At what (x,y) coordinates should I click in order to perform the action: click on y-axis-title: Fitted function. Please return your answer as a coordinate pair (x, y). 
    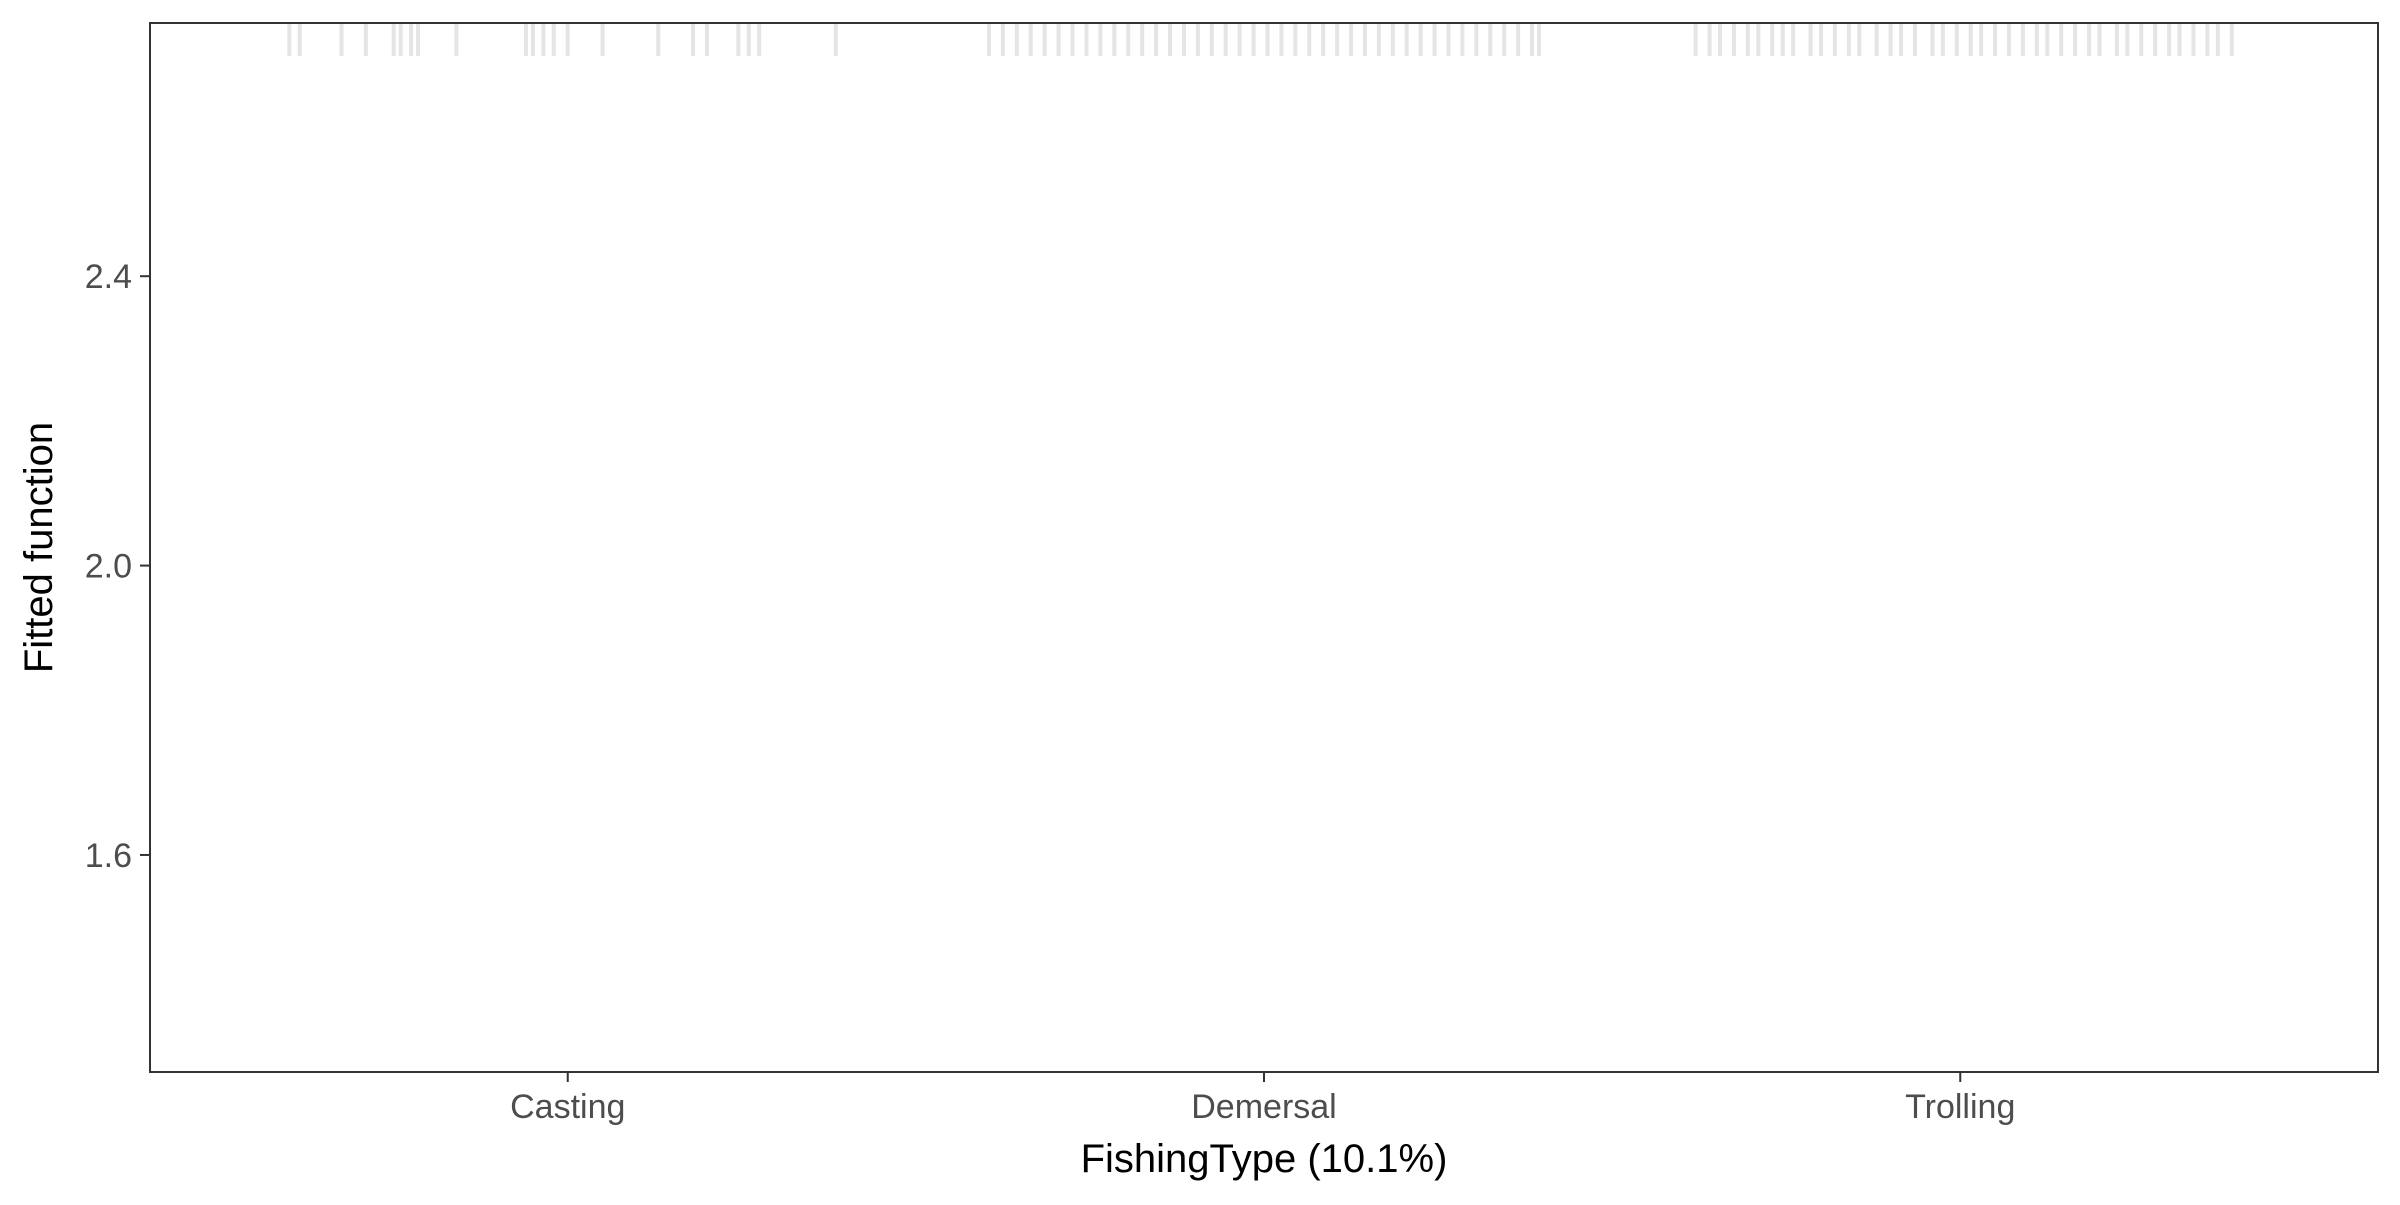
    Looking at the image, I should click on (39, 547).